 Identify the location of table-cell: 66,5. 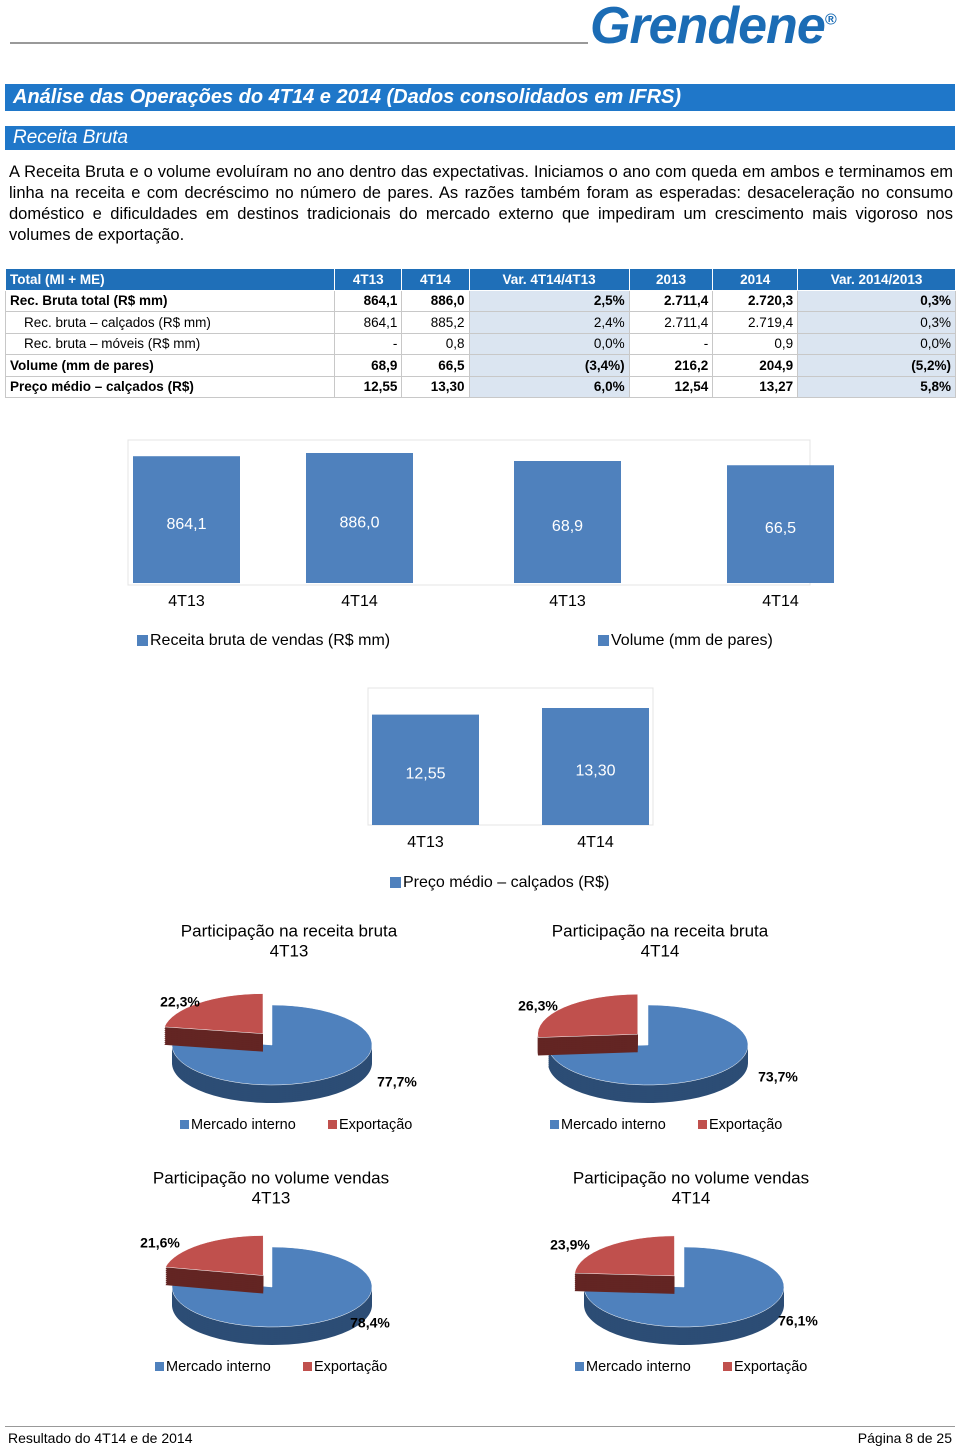
(435, 365).